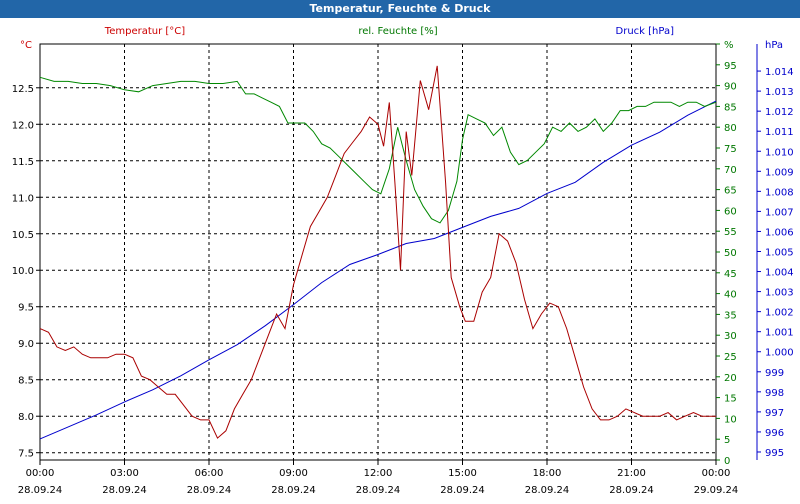 The width and height of the screenshot is (800, 504). What do you see at coordinates (26, 454) in the screenshot?
I see `temperature-tick-label: 7.5` at bounding box center [26, 454].